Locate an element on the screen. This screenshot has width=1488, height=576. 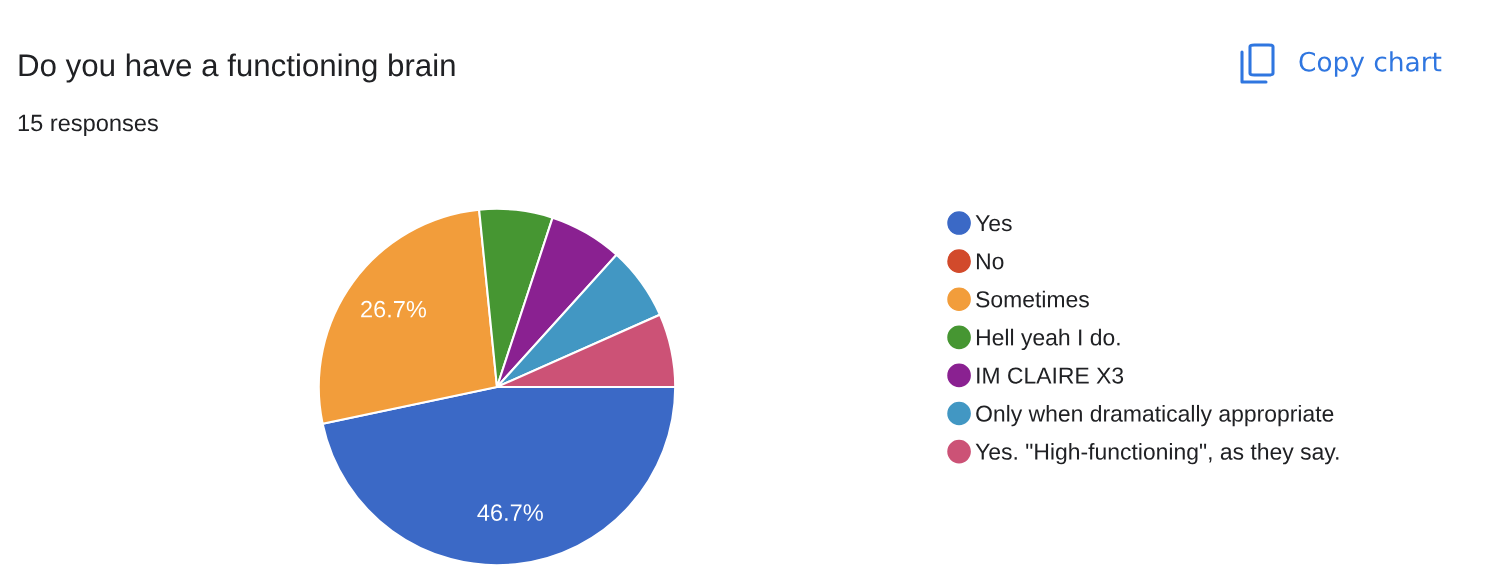
legend-label: No is located at coordinates (990, 261).